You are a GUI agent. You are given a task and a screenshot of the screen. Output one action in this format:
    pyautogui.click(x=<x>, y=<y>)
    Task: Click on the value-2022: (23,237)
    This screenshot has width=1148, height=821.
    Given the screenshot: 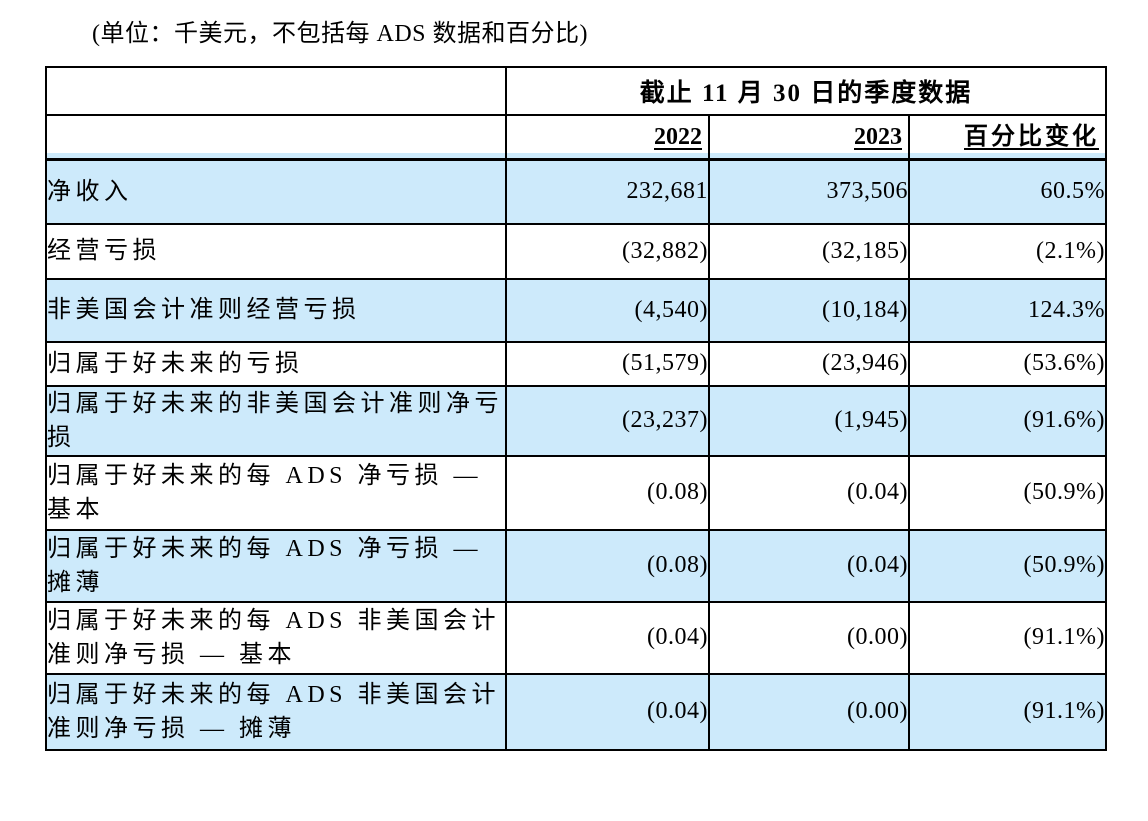 What is the action you would take?
    pyautogui.click(x=607, y=420)
    